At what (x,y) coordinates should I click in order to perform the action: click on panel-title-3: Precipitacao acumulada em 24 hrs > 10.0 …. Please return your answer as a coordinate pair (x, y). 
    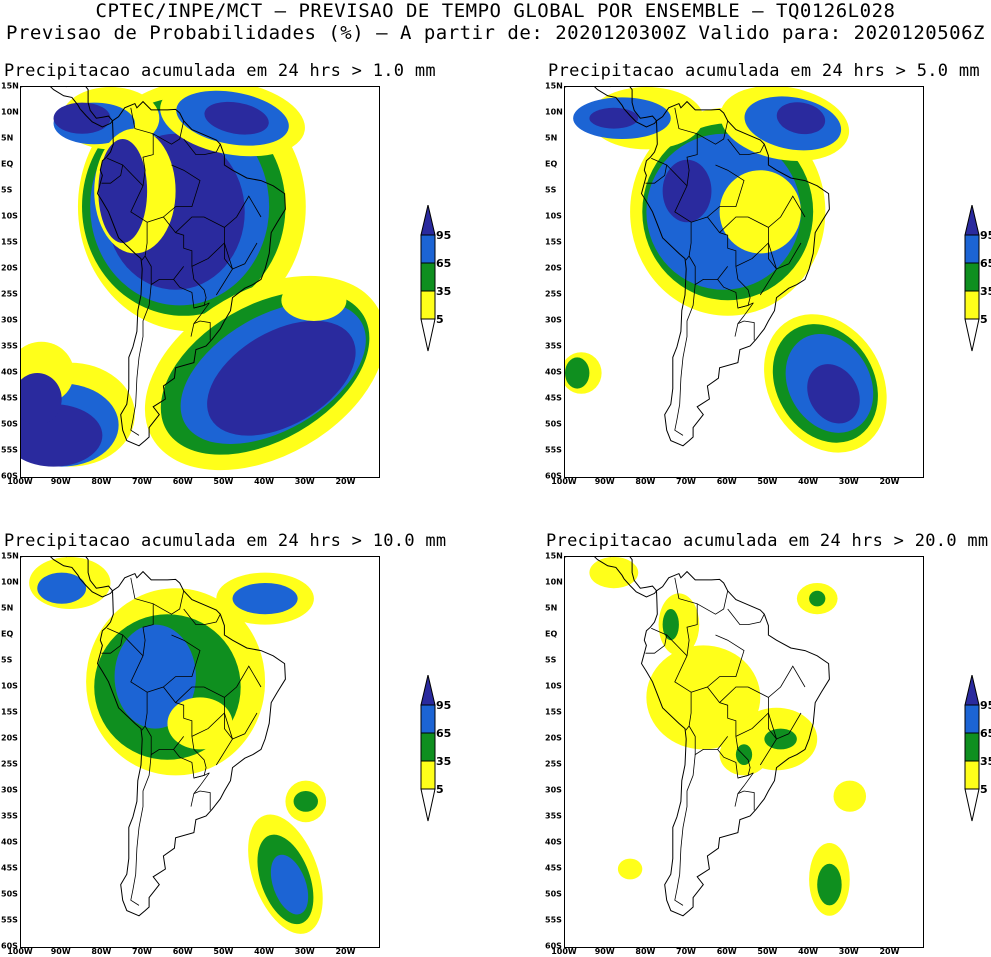
    Looking at the image, I should click on (225, 541).